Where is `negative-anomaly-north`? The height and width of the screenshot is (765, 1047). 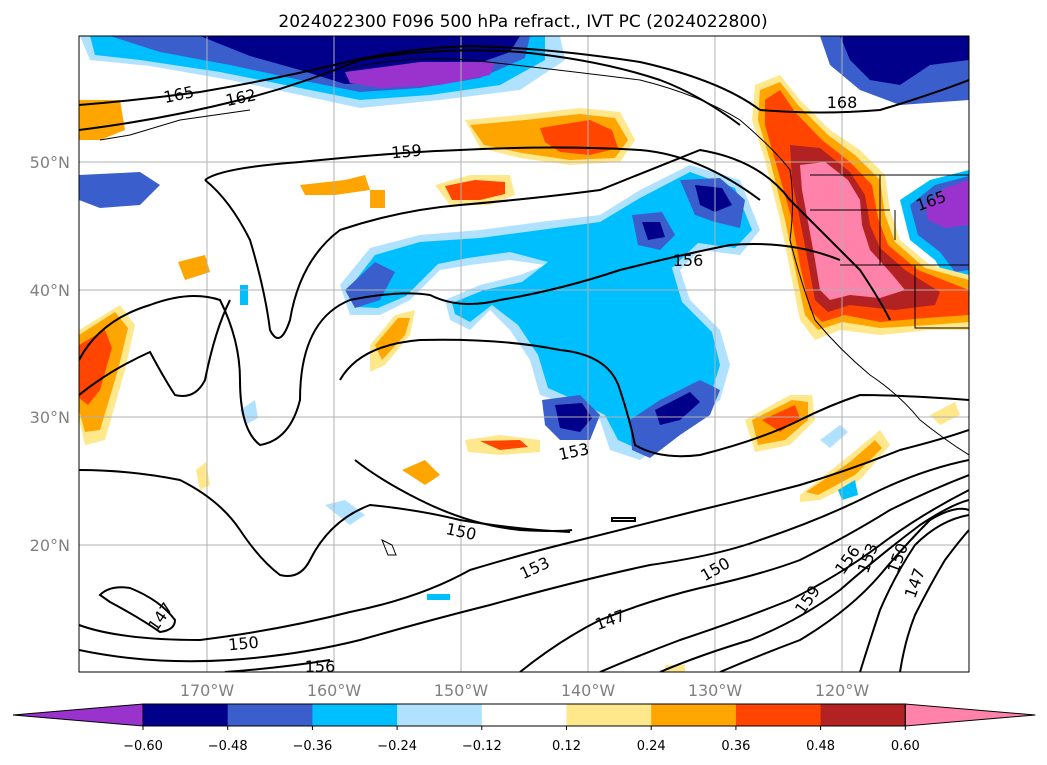 negative-anomaly-north is located at coordinates (420, 75).